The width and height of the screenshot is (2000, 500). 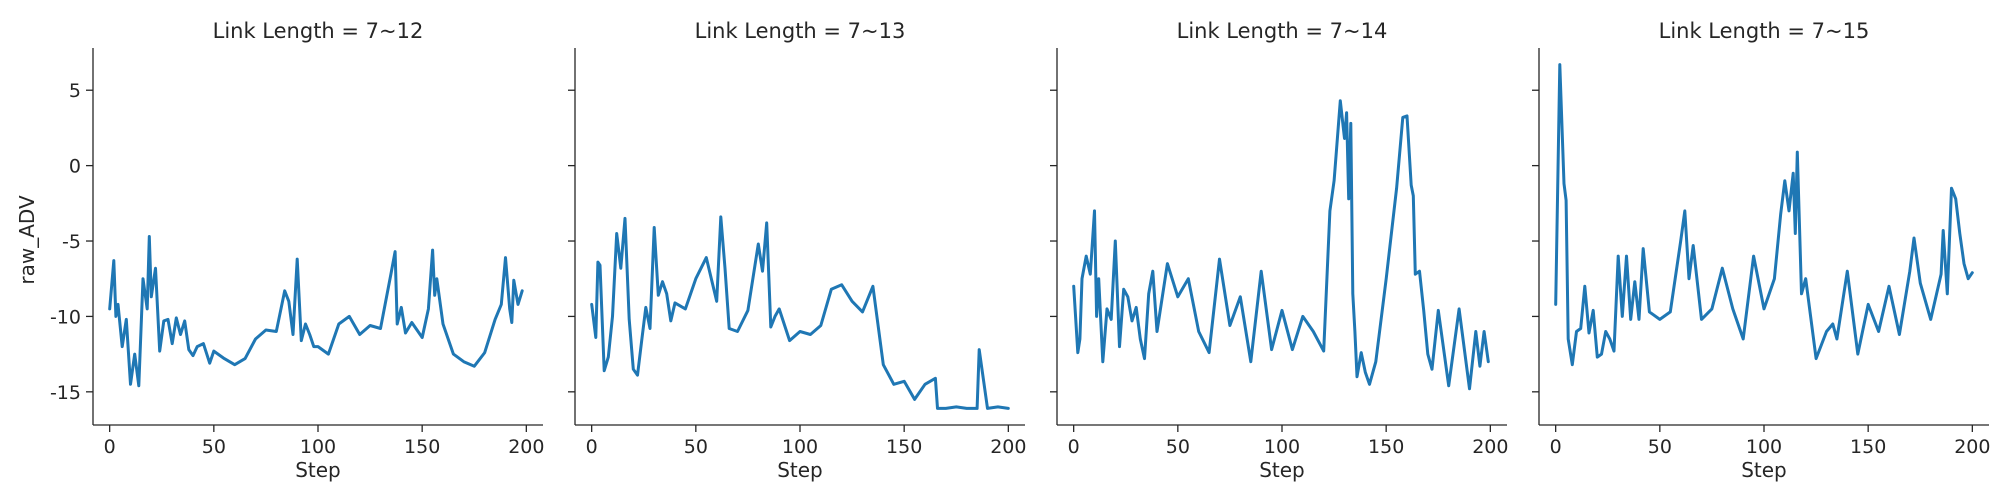 I want to click on y-tick-label: 5, so click(x=75, y=91).